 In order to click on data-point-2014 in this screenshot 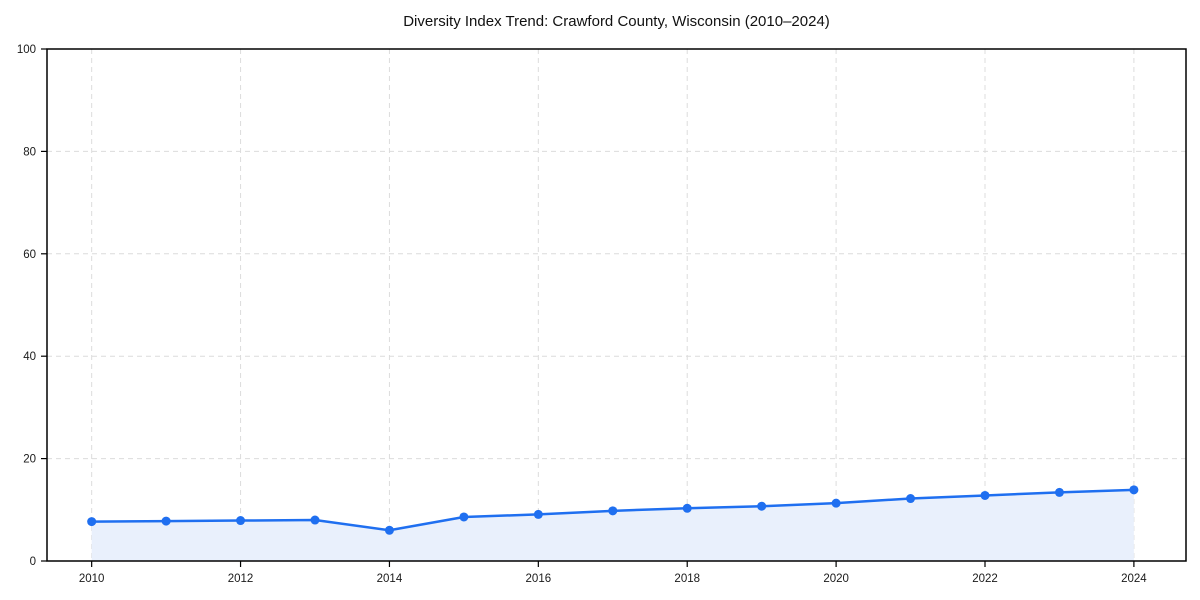, I will do `click(389, 530)`.